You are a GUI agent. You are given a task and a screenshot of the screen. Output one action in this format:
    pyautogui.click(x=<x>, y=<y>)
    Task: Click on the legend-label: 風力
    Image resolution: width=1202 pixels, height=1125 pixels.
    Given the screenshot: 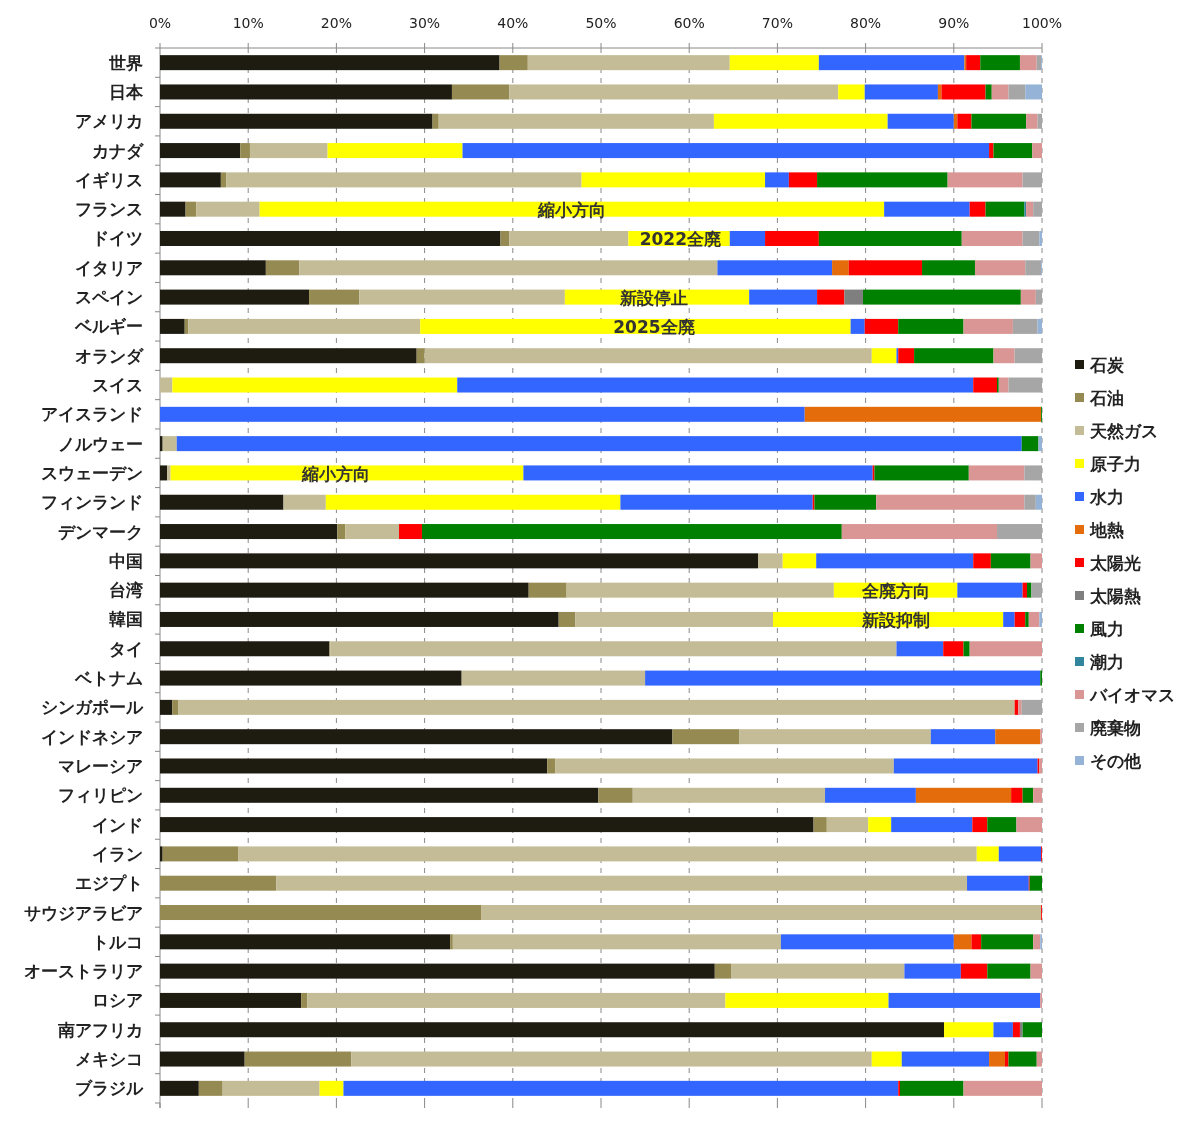 What is the action you would take?
    pyautogui.click(x=1106, y=629)
    